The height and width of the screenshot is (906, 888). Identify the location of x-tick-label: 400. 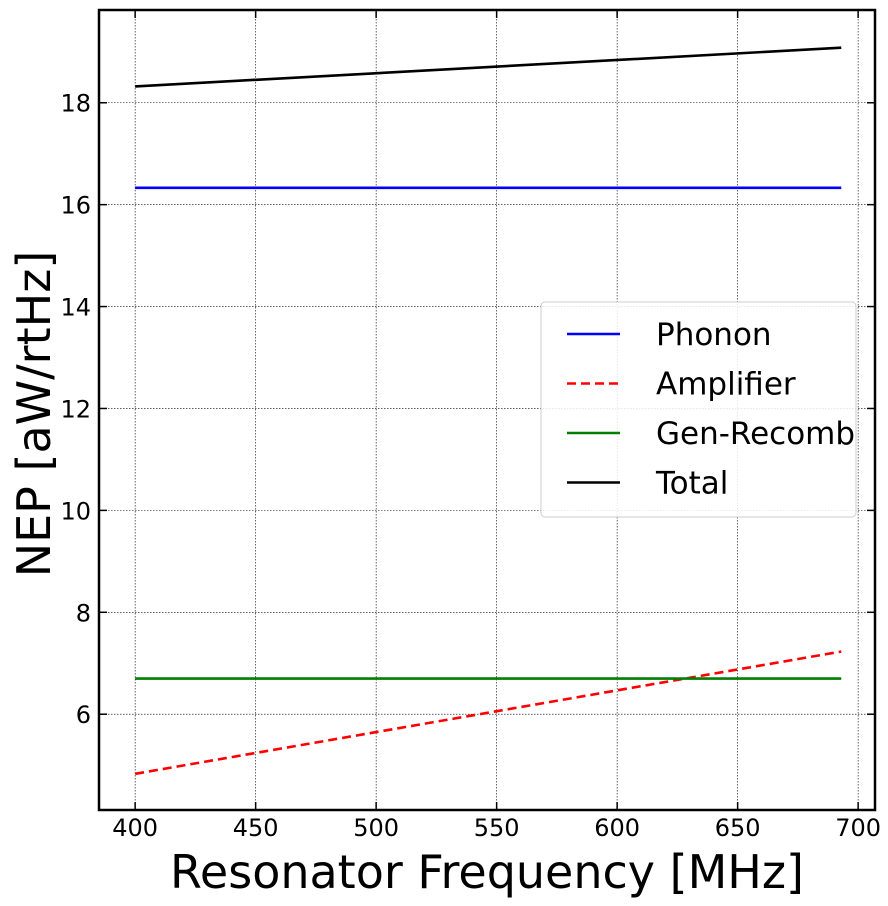
(135, 828).